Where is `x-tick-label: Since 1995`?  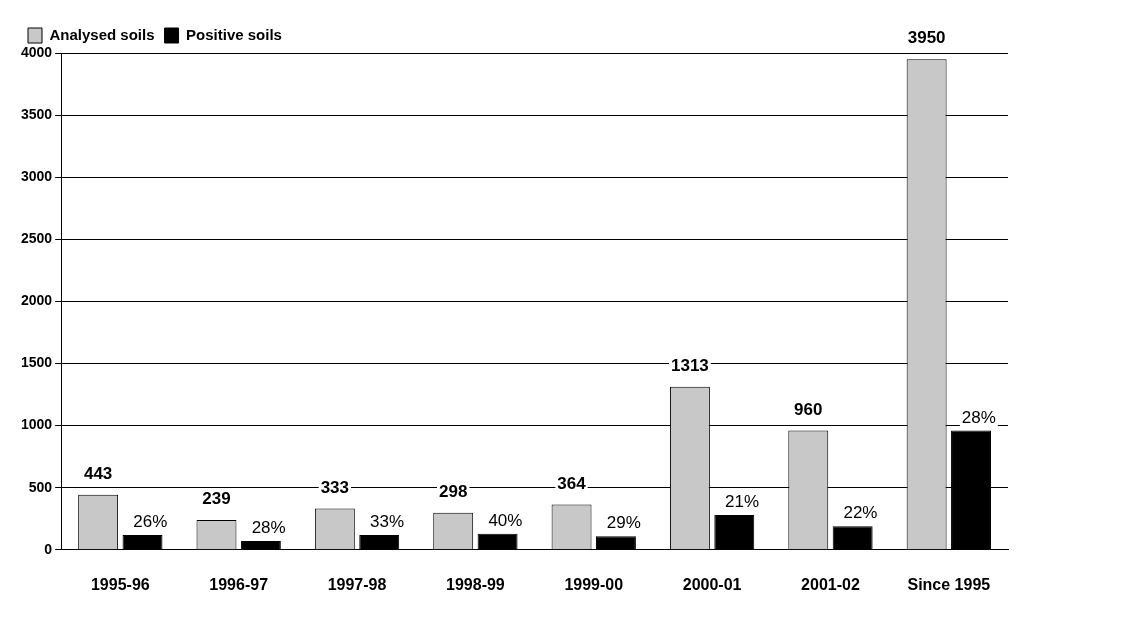 x-tick-label: Since 1995 is located at coordinates (949, 584).